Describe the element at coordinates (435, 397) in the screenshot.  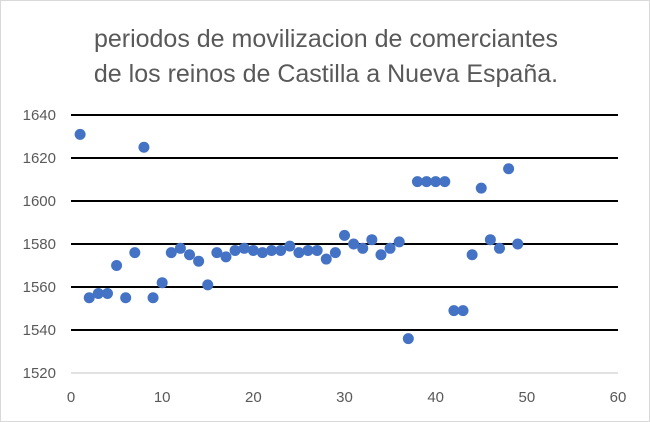
I see `x-tick-label: 40` at that location.